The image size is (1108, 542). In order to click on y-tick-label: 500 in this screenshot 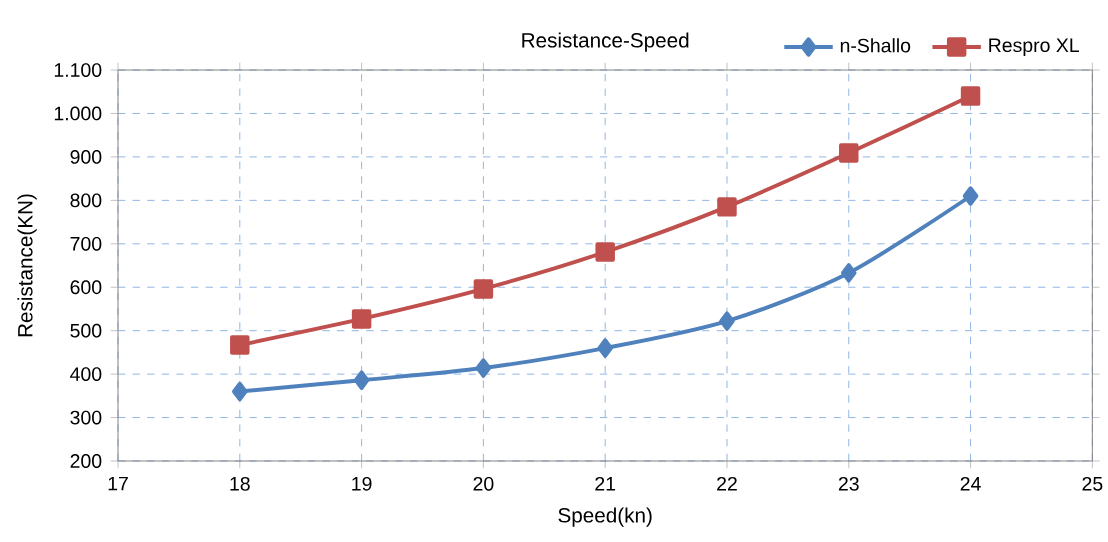, I will do `click(86, 330)`.